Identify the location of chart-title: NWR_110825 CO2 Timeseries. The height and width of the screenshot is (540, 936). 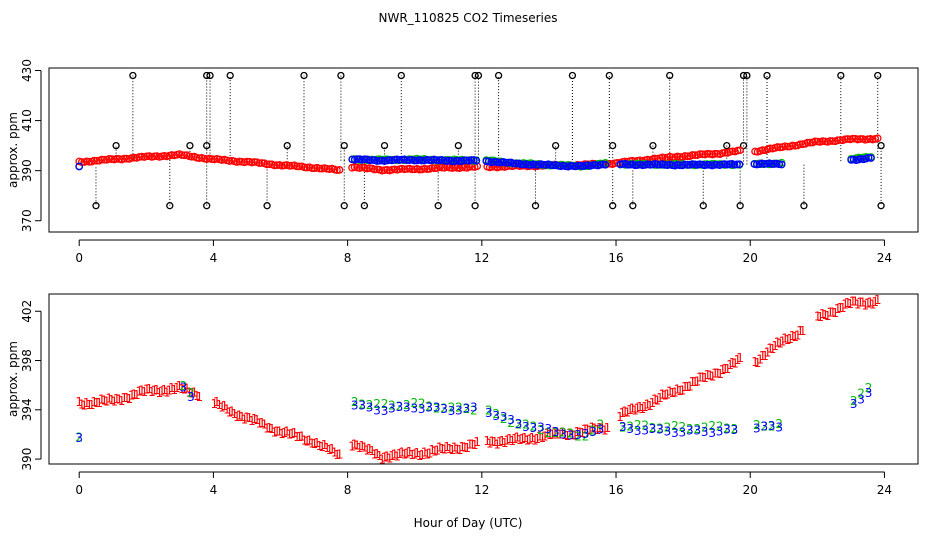
(468, 18).